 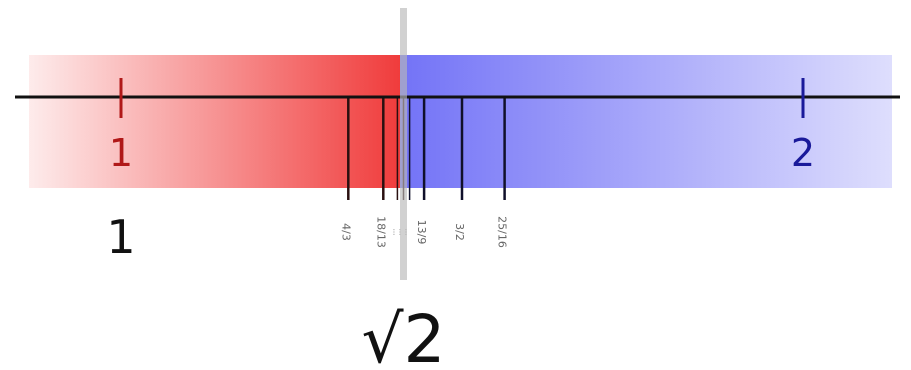 What do you see at coordinates (421, 232) in the screenshot?
I see `convergent-fraction-label: 13/9` at bounding box center [421, 232].